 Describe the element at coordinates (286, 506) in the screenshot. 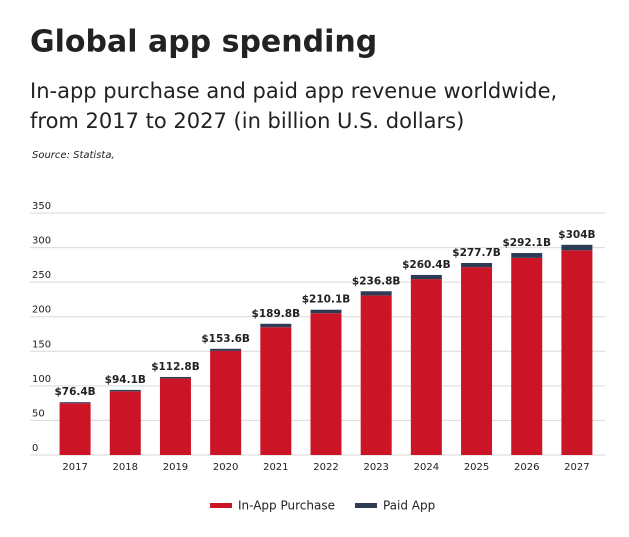

I see `legend-label: In-App Purchase` at that location.